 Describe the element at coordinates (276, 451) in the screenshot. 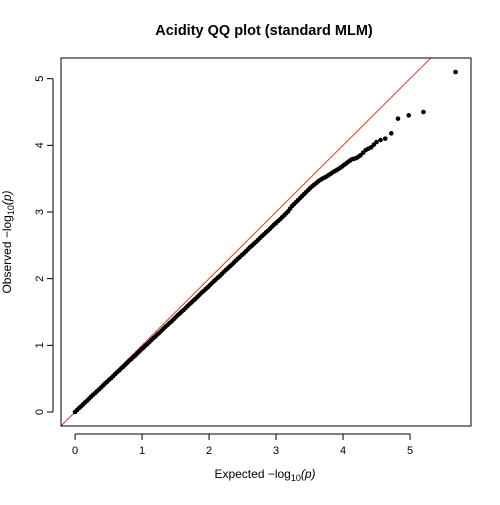

I see `x-tick-label: 3` at that location.